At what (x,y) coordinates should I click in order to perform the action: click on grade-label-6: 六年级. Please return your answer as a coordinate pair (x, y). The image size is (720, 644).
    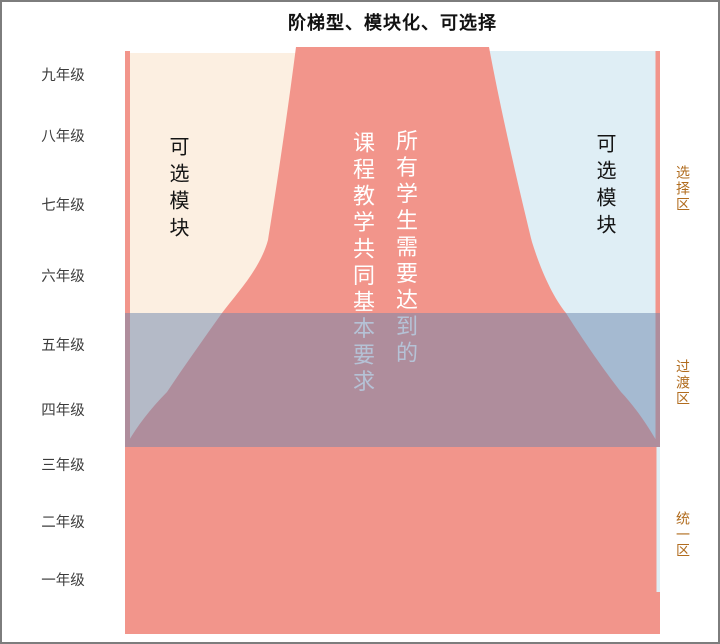
    Looking at the image, I should click on (63, 277).